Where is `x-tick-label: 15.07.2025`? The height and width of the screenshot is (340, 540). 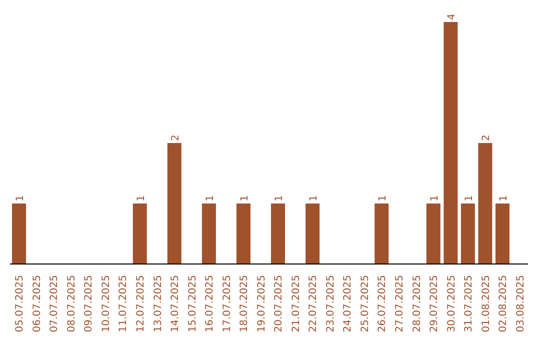
x-tick-label: 15.07.2025 is located at coordinates (192, 303).